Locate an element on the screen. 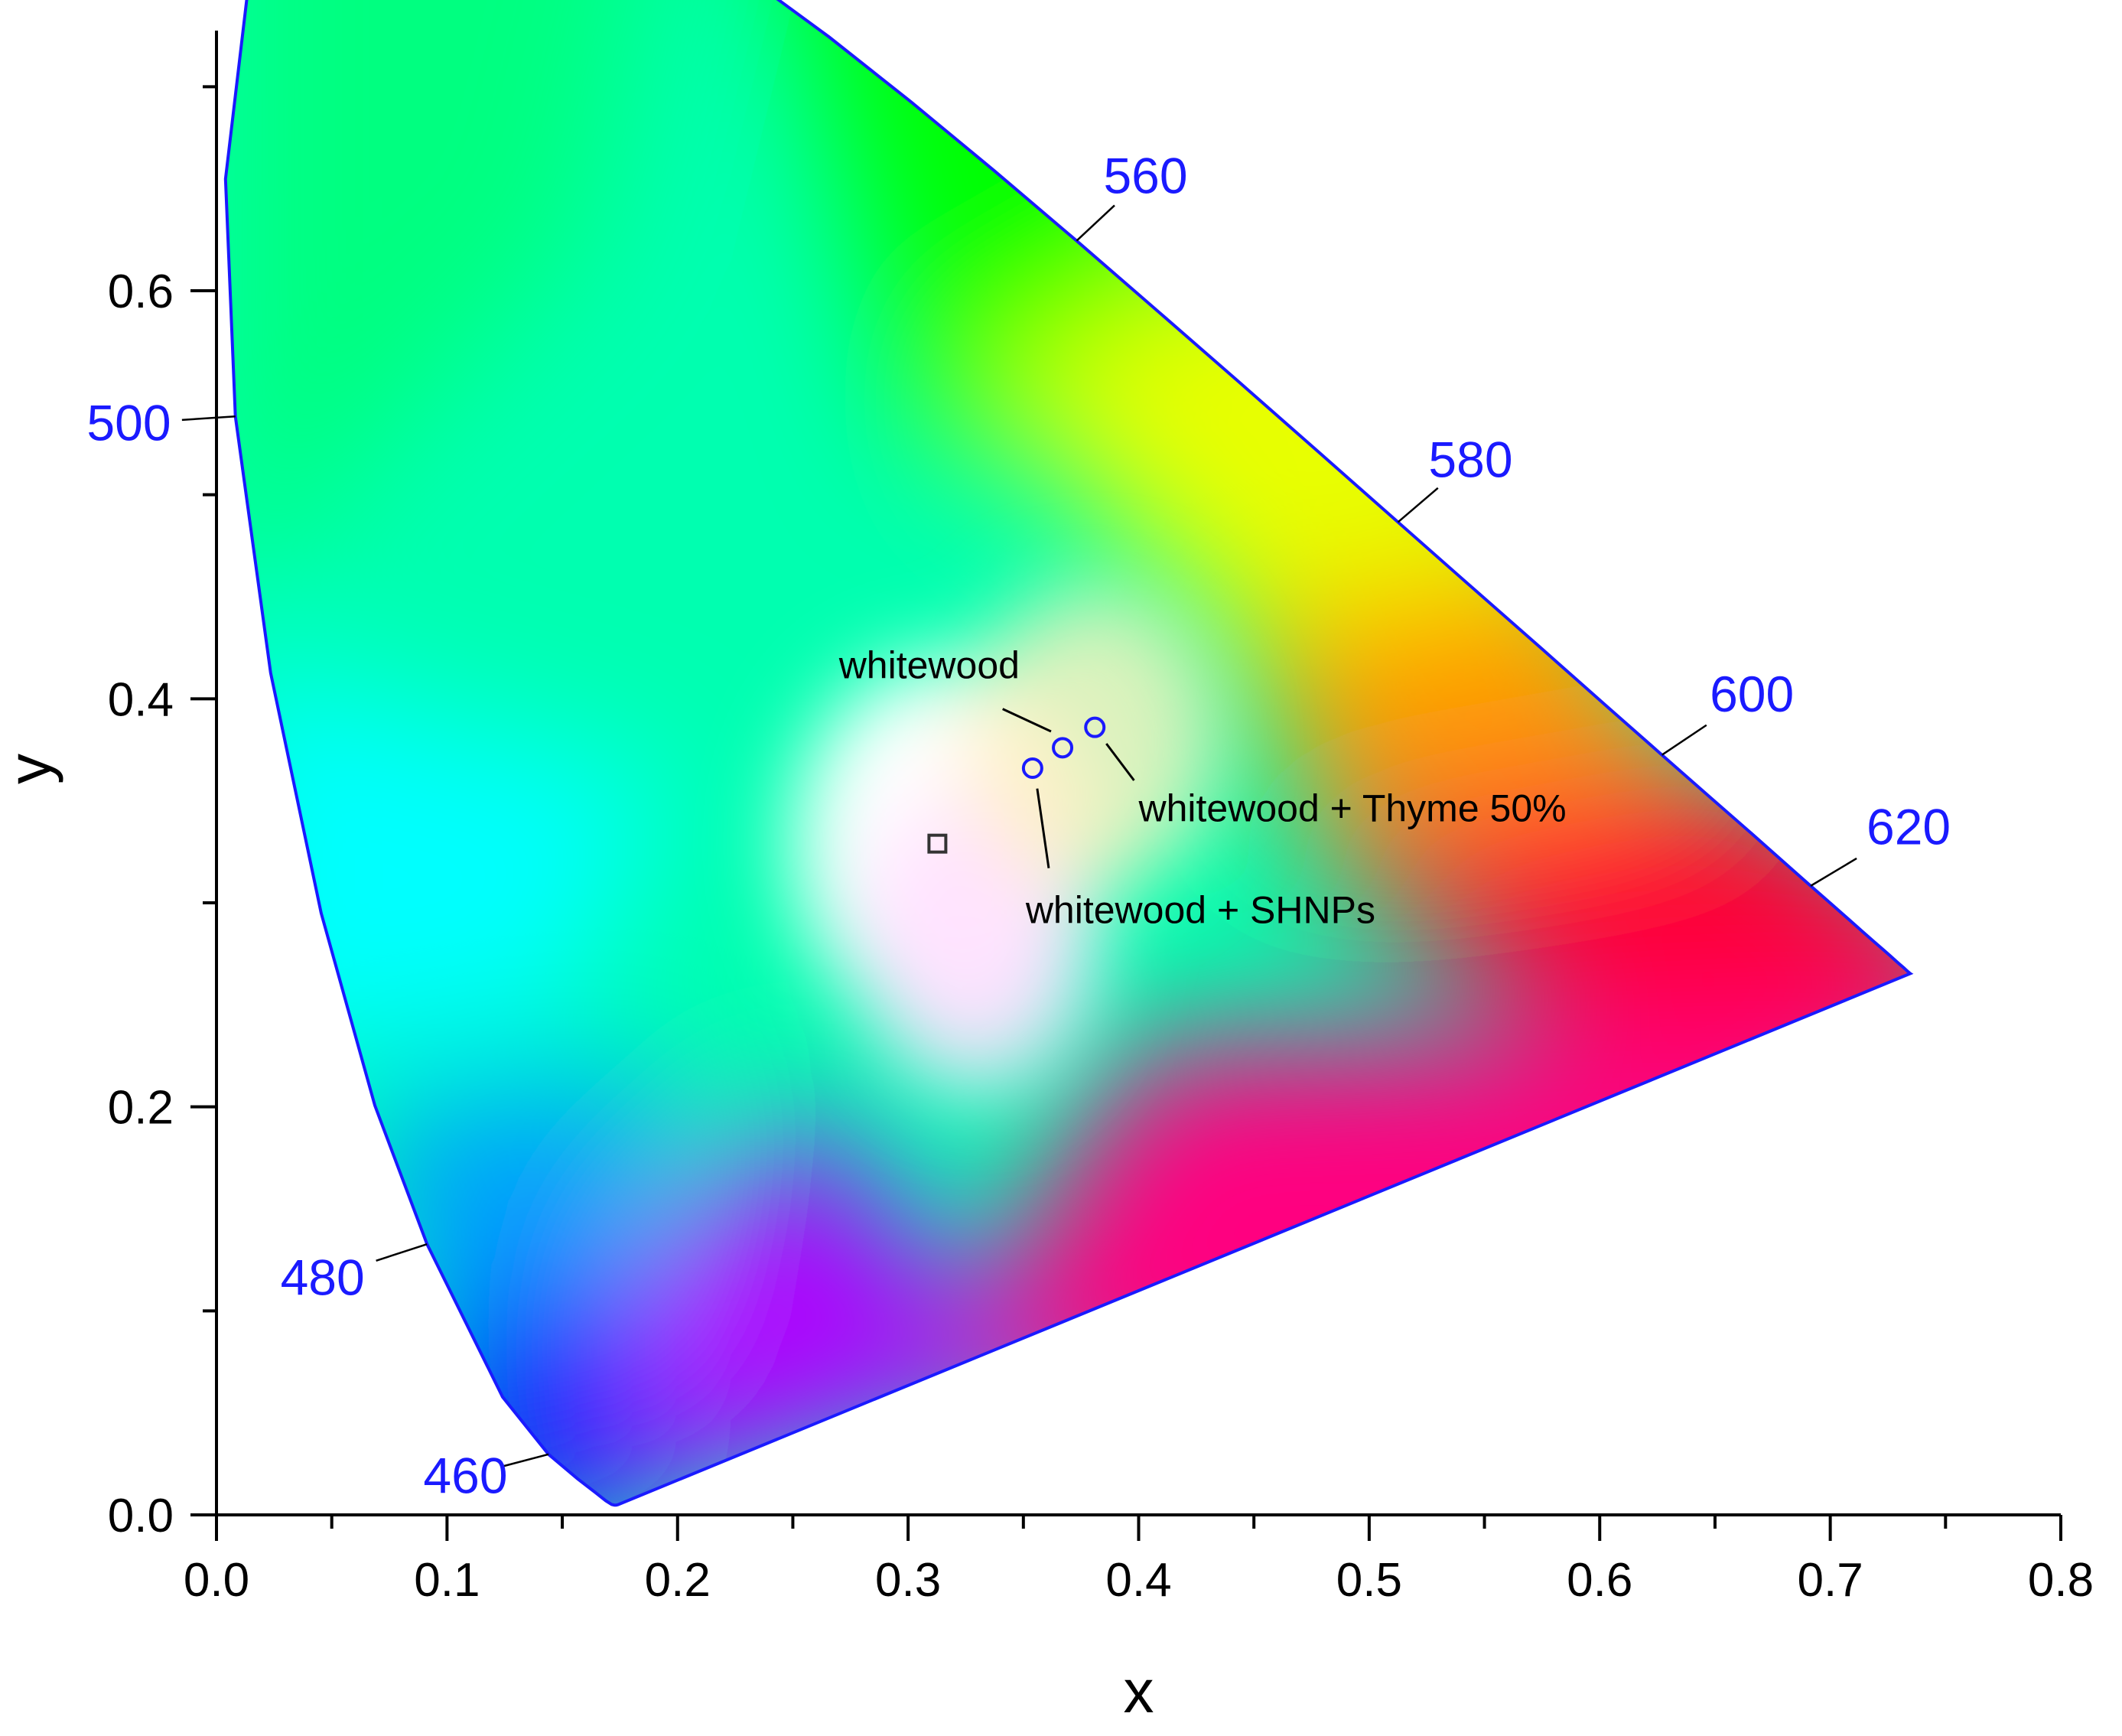 The width and height of the screenshot is (2122, 1736). y-tick-label: 0.6 is located at coordinates (141, 291).